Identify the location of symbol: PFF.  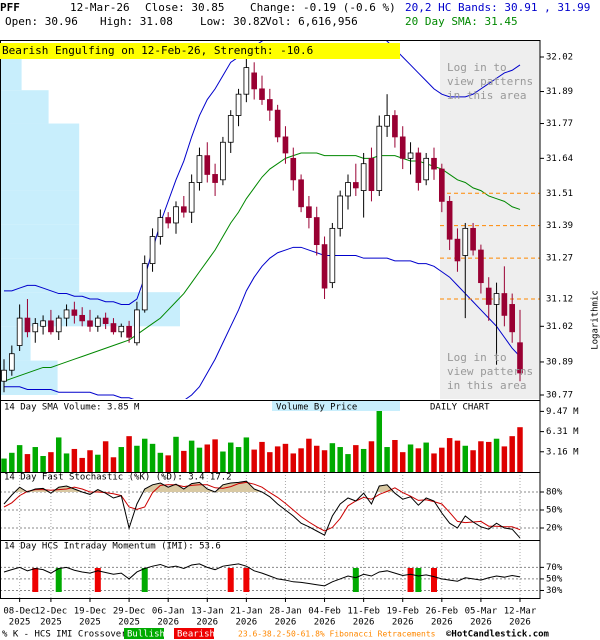
(10, 7).